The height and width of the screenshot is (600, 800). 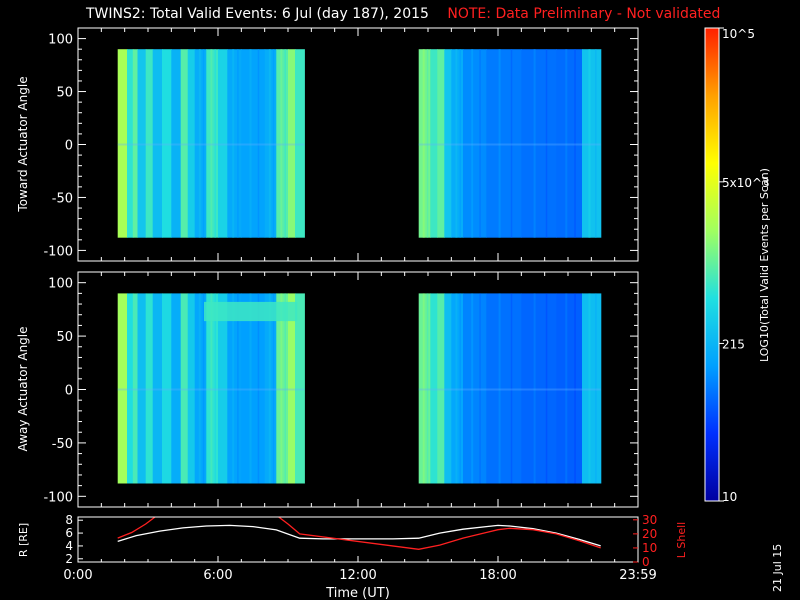 What do you see at coordinates (746, 183) in the screenshot?
I see `colorbar-tick-label: 5x10^3` at bounding box center [746, 183].